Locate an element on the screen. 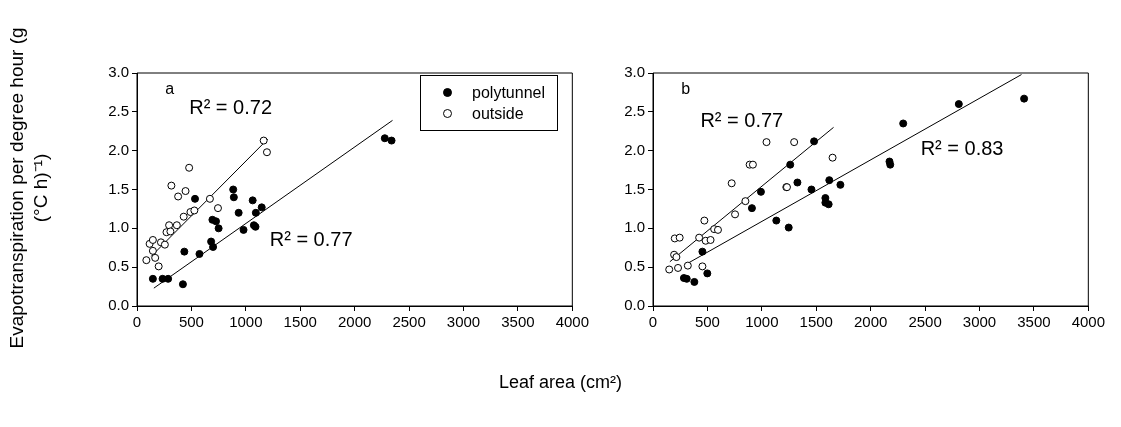 The width and height of the screenshot is (1121, 427). legend-label: outside is located at coordinates (498, 113).